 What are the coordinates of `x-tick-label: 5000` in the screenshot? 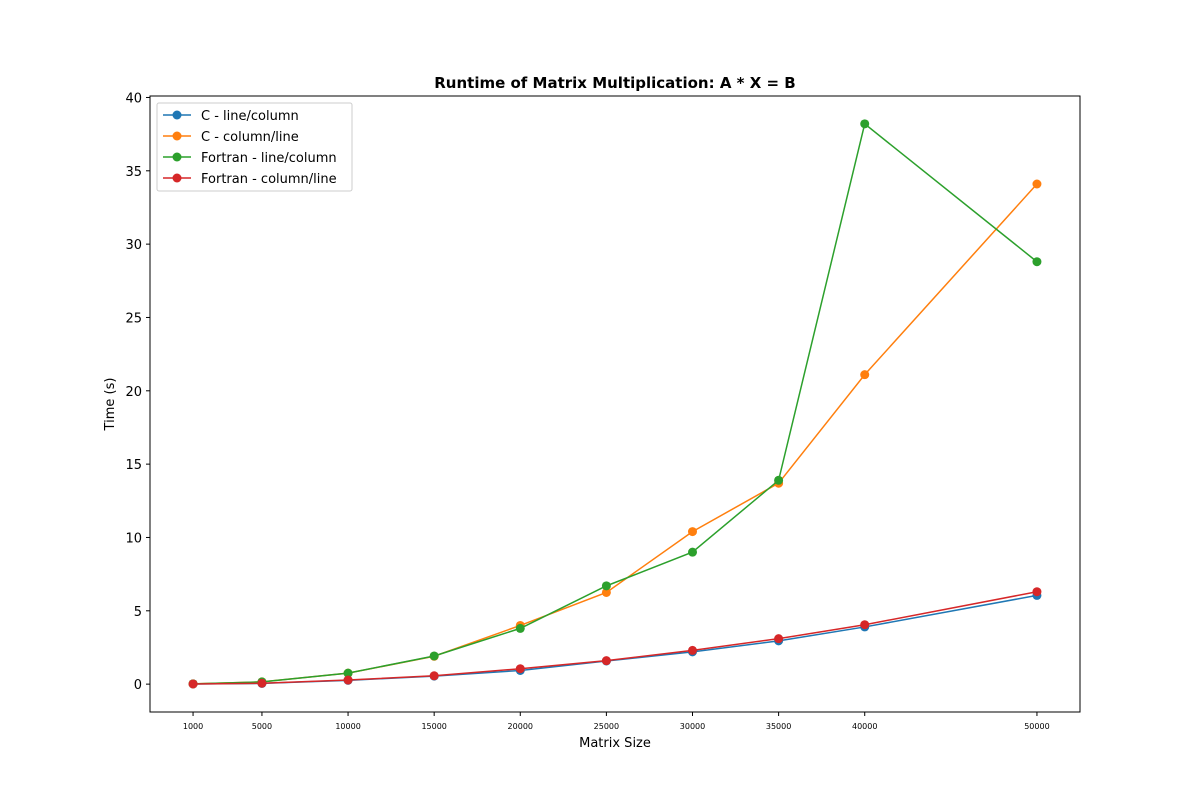 It's located at (262, 726).